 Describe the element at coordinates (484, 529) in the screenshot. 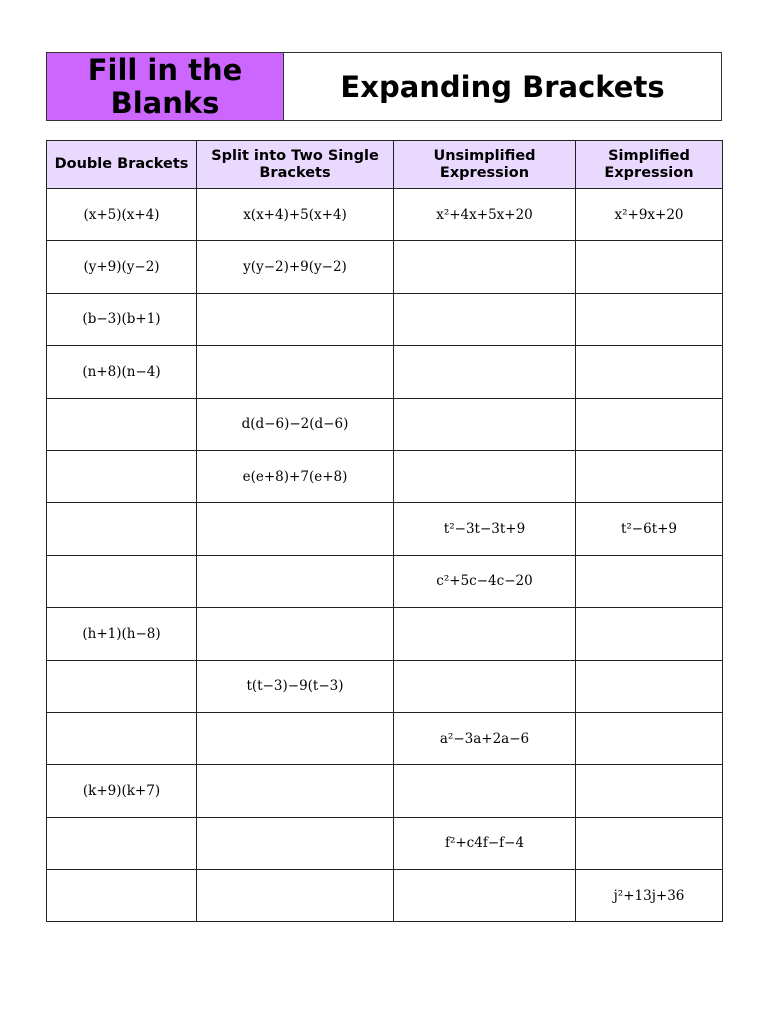

I see `table-cell: t²−3t−3t+9` at that location.